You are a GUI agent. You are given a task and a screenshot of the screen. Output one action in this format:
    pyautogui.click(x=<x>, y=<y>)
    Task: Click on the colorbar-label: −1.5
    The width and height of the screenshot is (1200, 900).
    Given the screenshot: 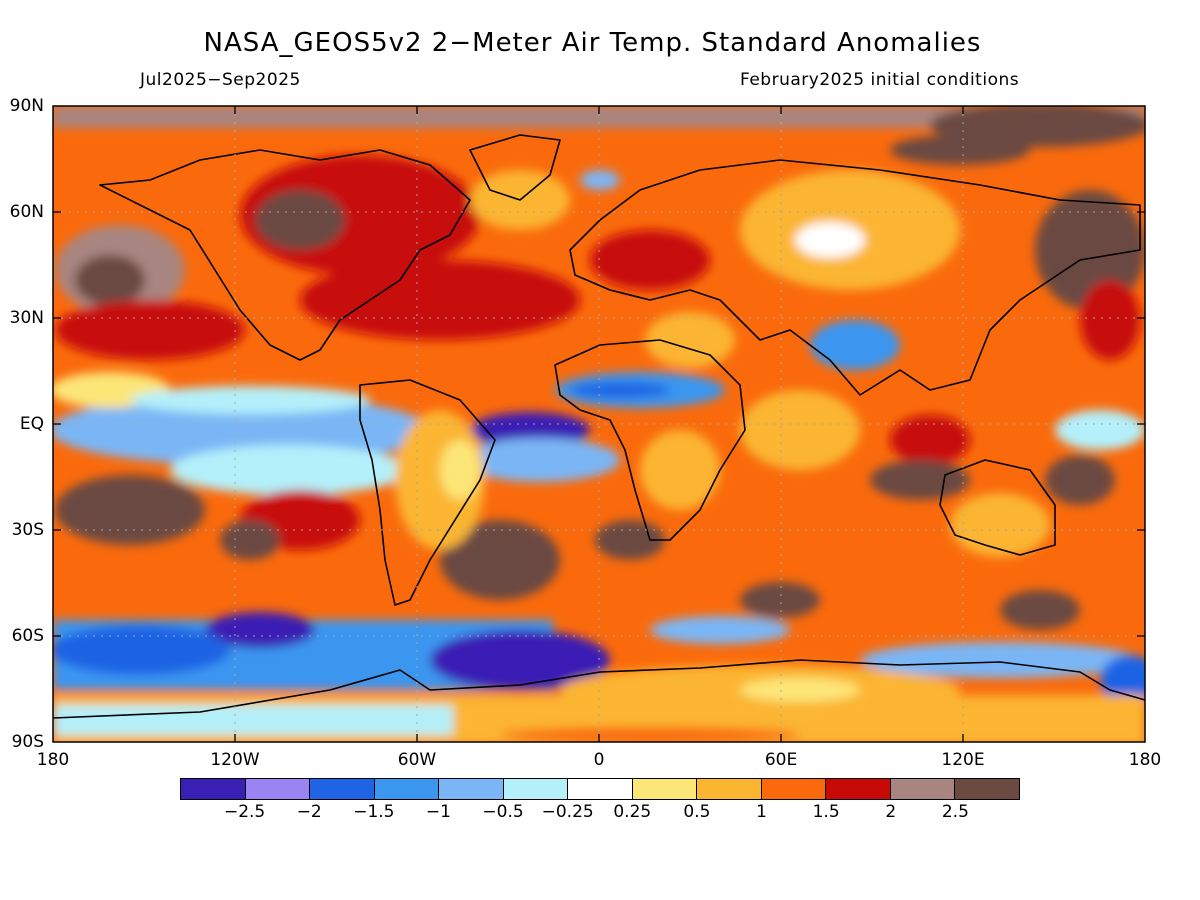 What is the action you would take?
    pyautogui.click(x=374, y=812)
    